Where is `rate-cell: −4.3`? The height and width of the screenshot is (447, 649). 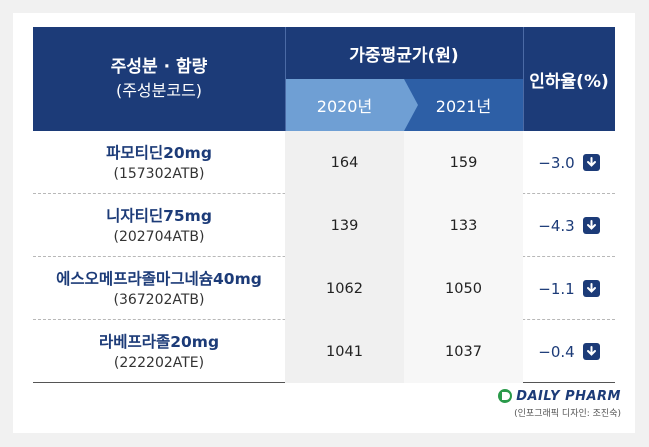
rate-cell: −4.3 is located at coordinates (569, 225).